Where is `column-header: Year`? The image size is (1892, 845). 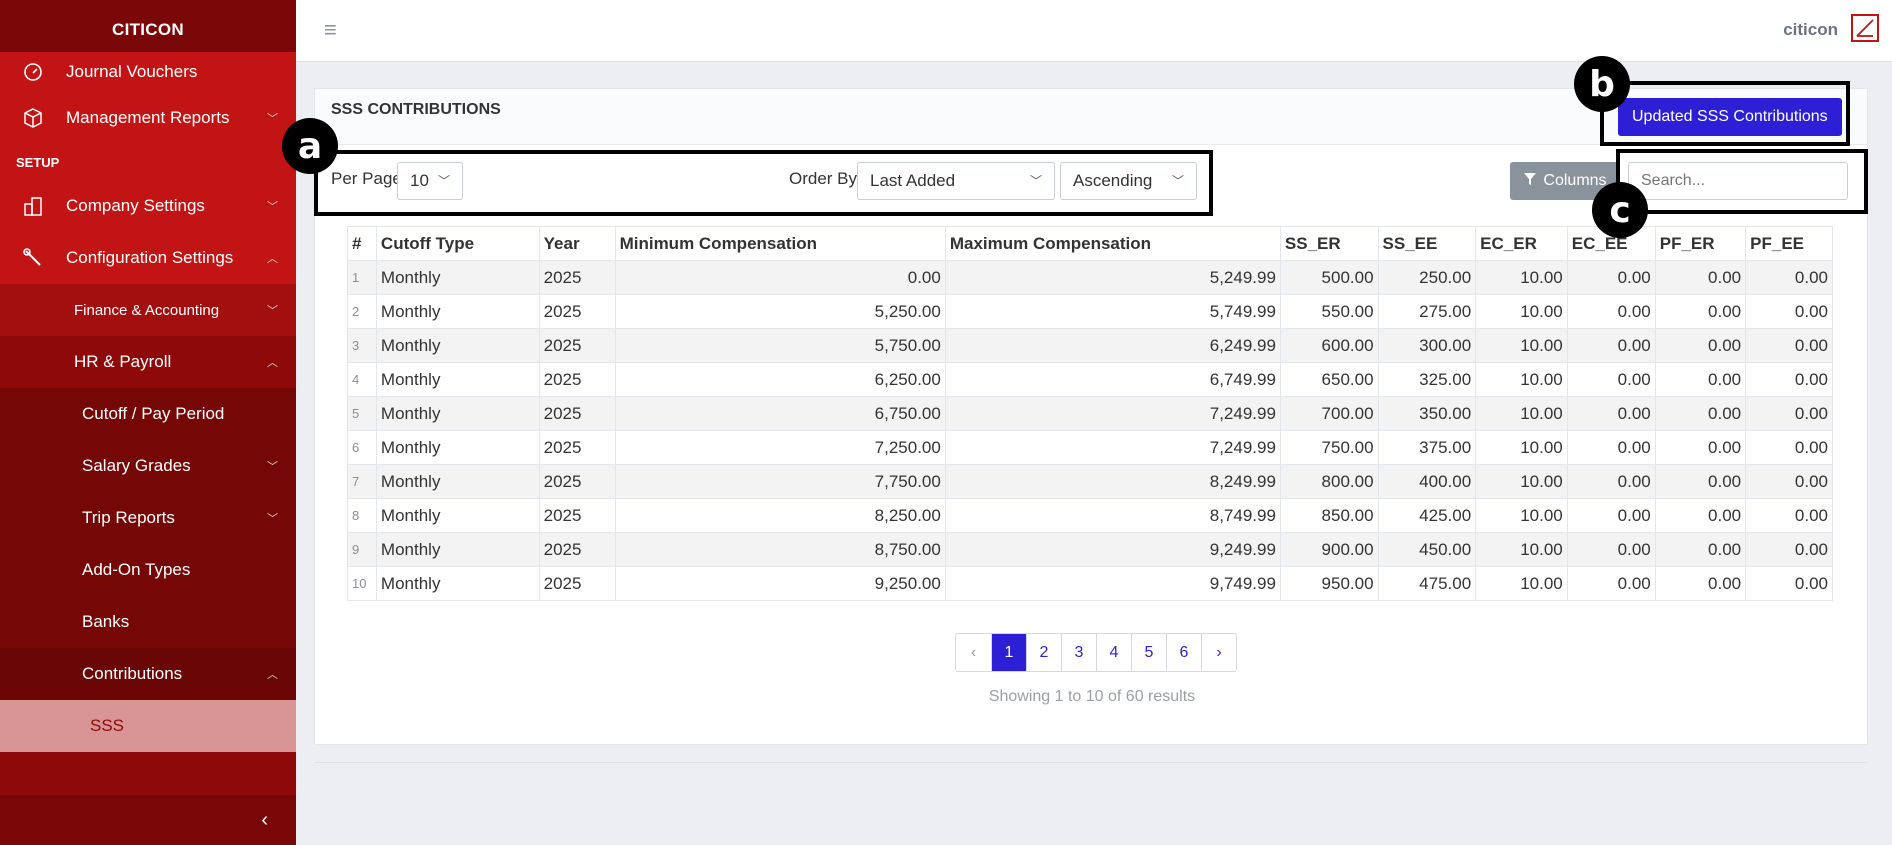 column-header: Year is located at coordinates (577, 243).